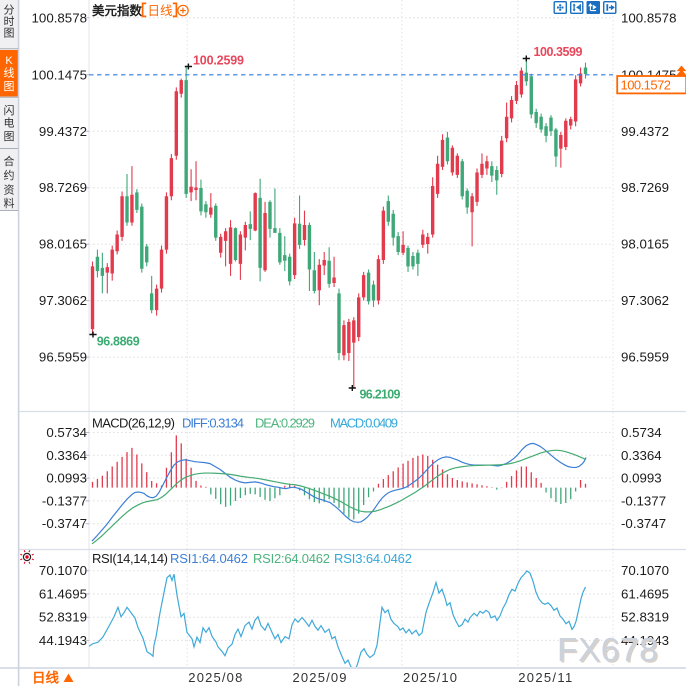 The image size is (686, 686). Describe the element at coordinates (9, 161) in the screenshot. I see `svg-text: 合` at that location.